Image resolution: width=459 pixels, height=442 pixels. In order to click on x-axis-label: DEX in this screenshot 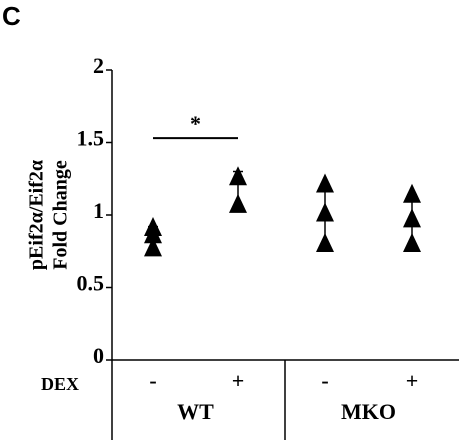, I will do `click(60, 384)`.